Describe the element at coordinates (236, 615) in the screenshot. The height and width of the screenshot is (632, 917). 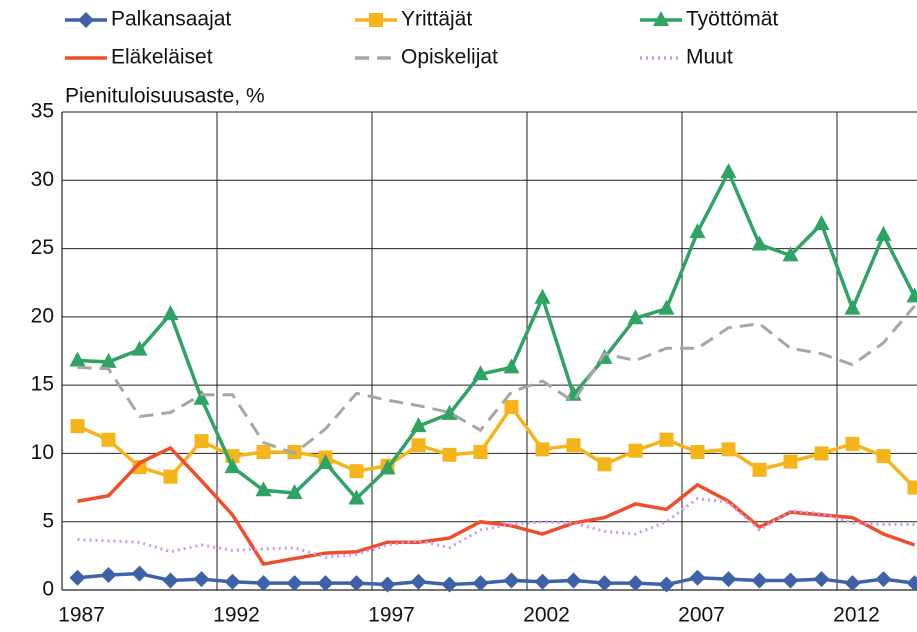
I see `x-tick-label: 1992` at that location.